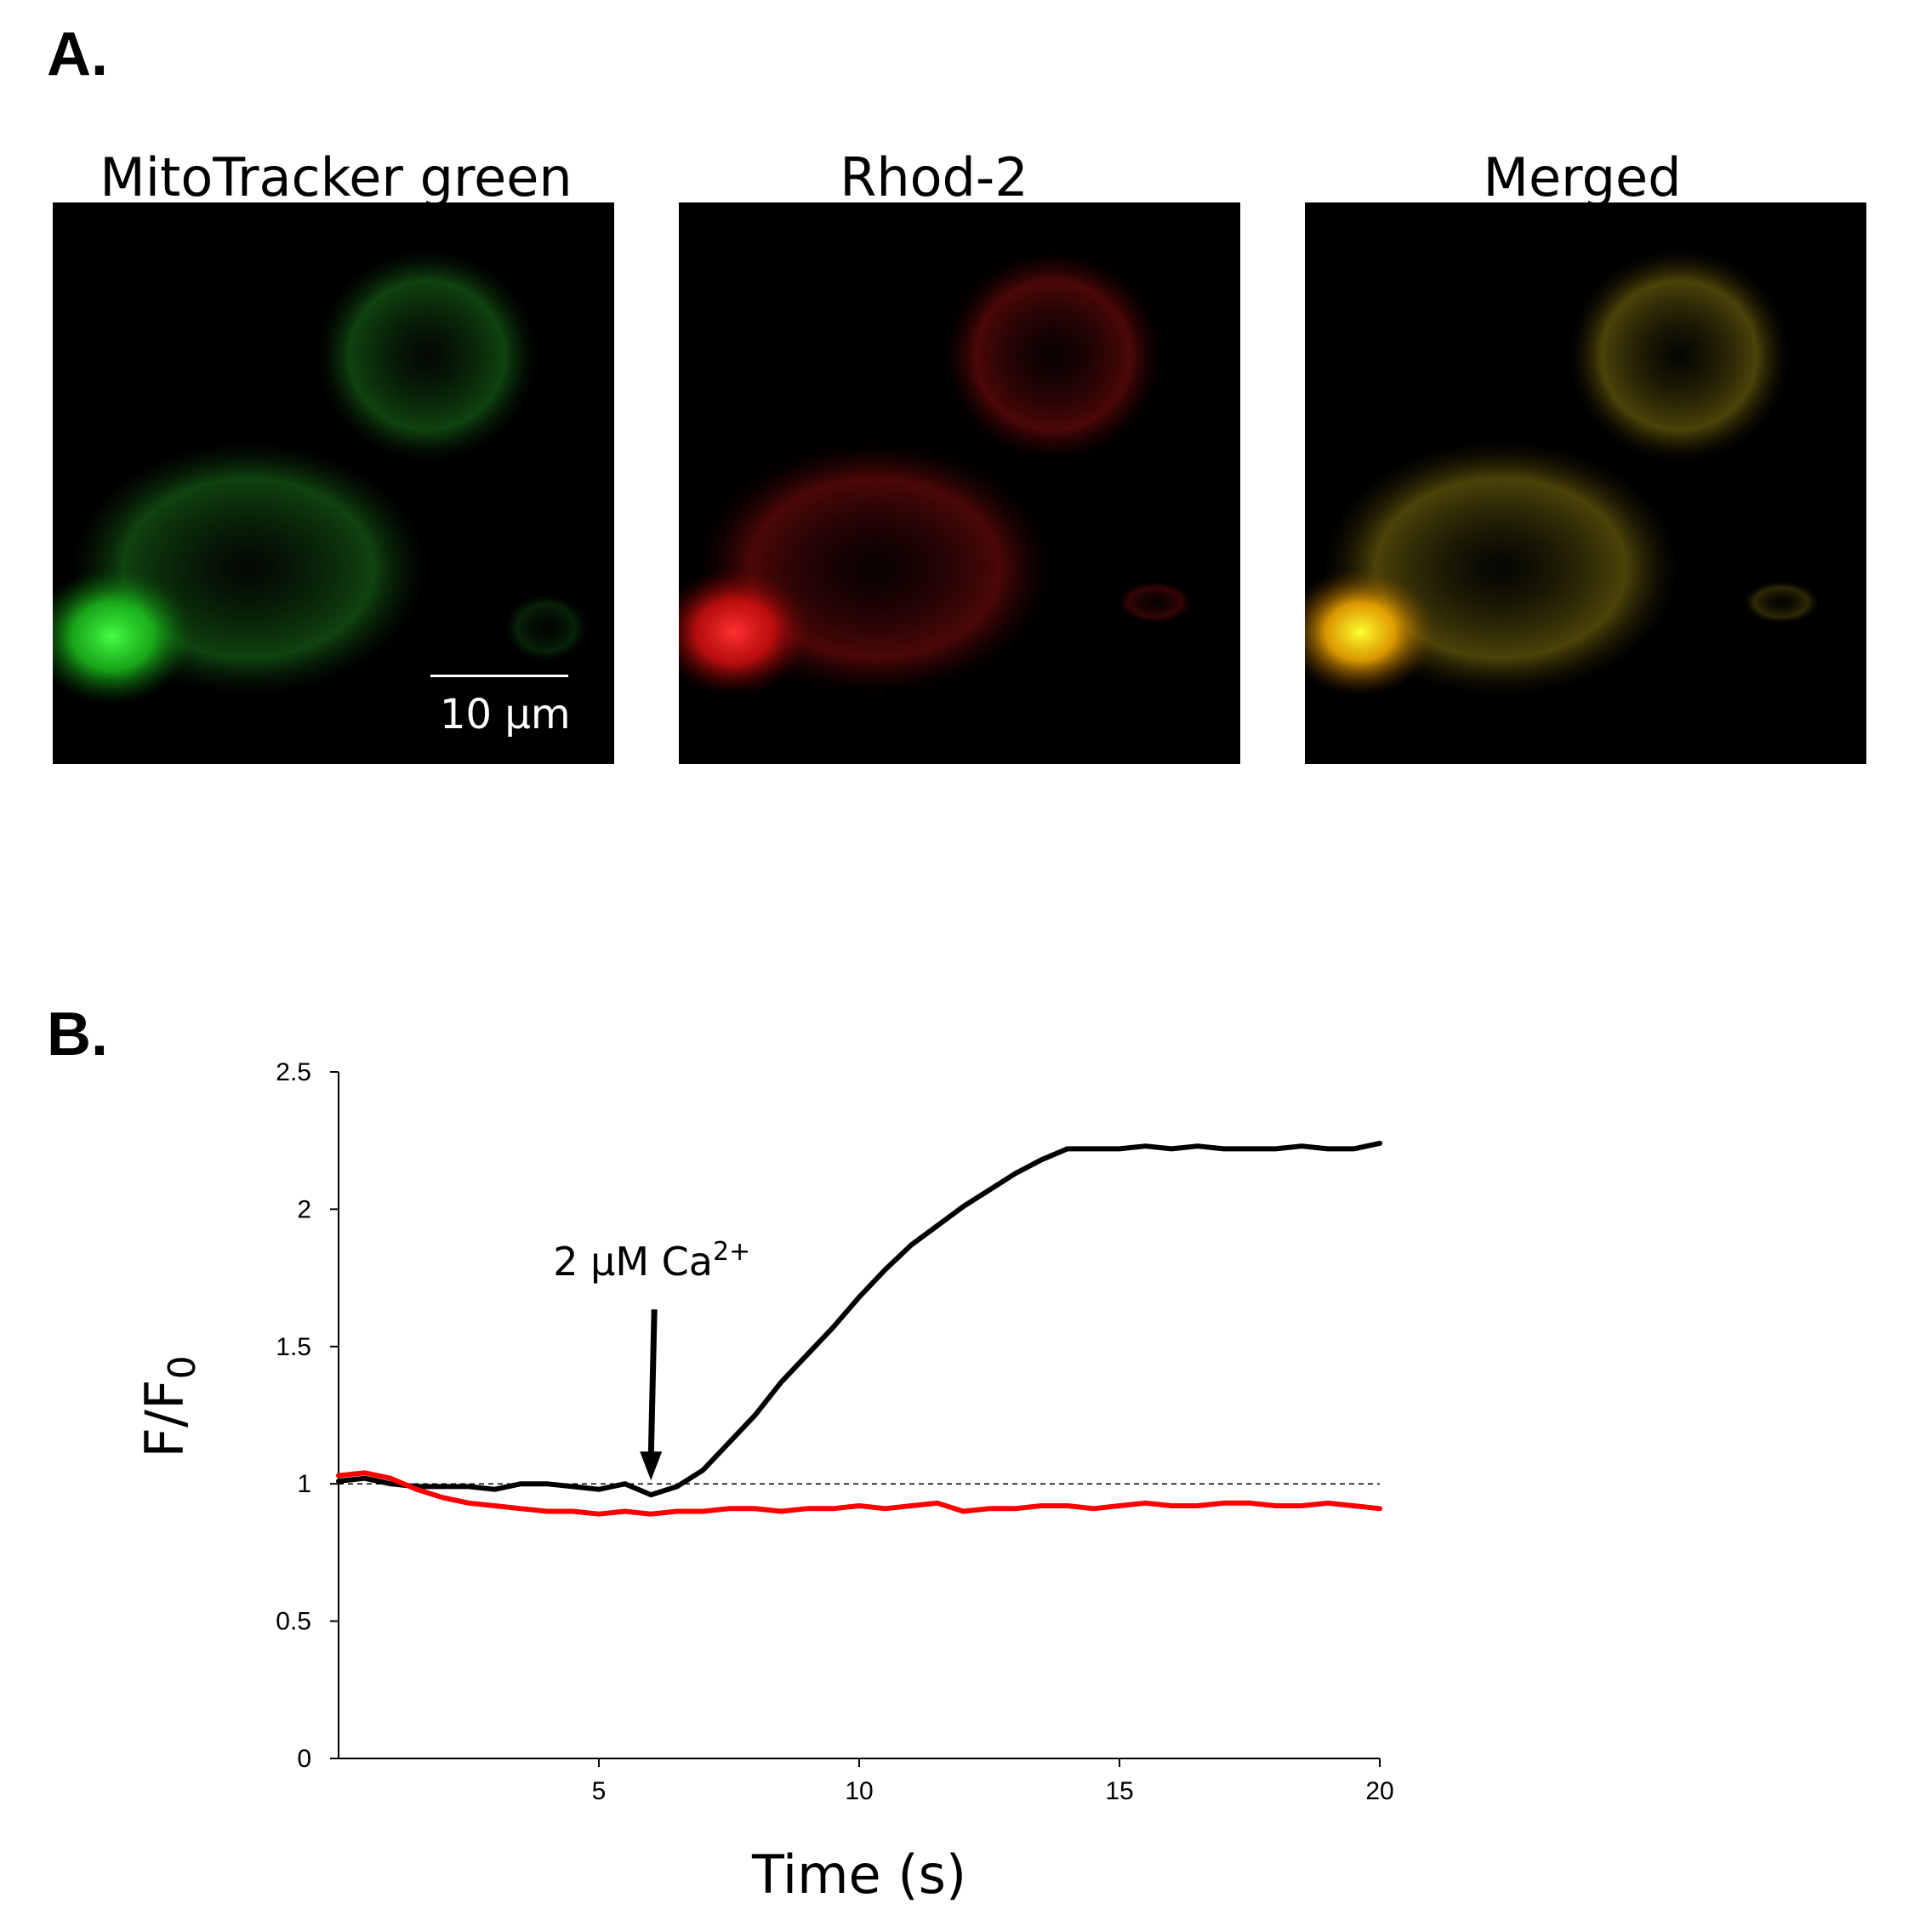 Image resolution: width=1914 pixels, height=1932 pixels. Describe the element at coordinates (499, 676) in the screenshot. I see `scale-bar` at that location.